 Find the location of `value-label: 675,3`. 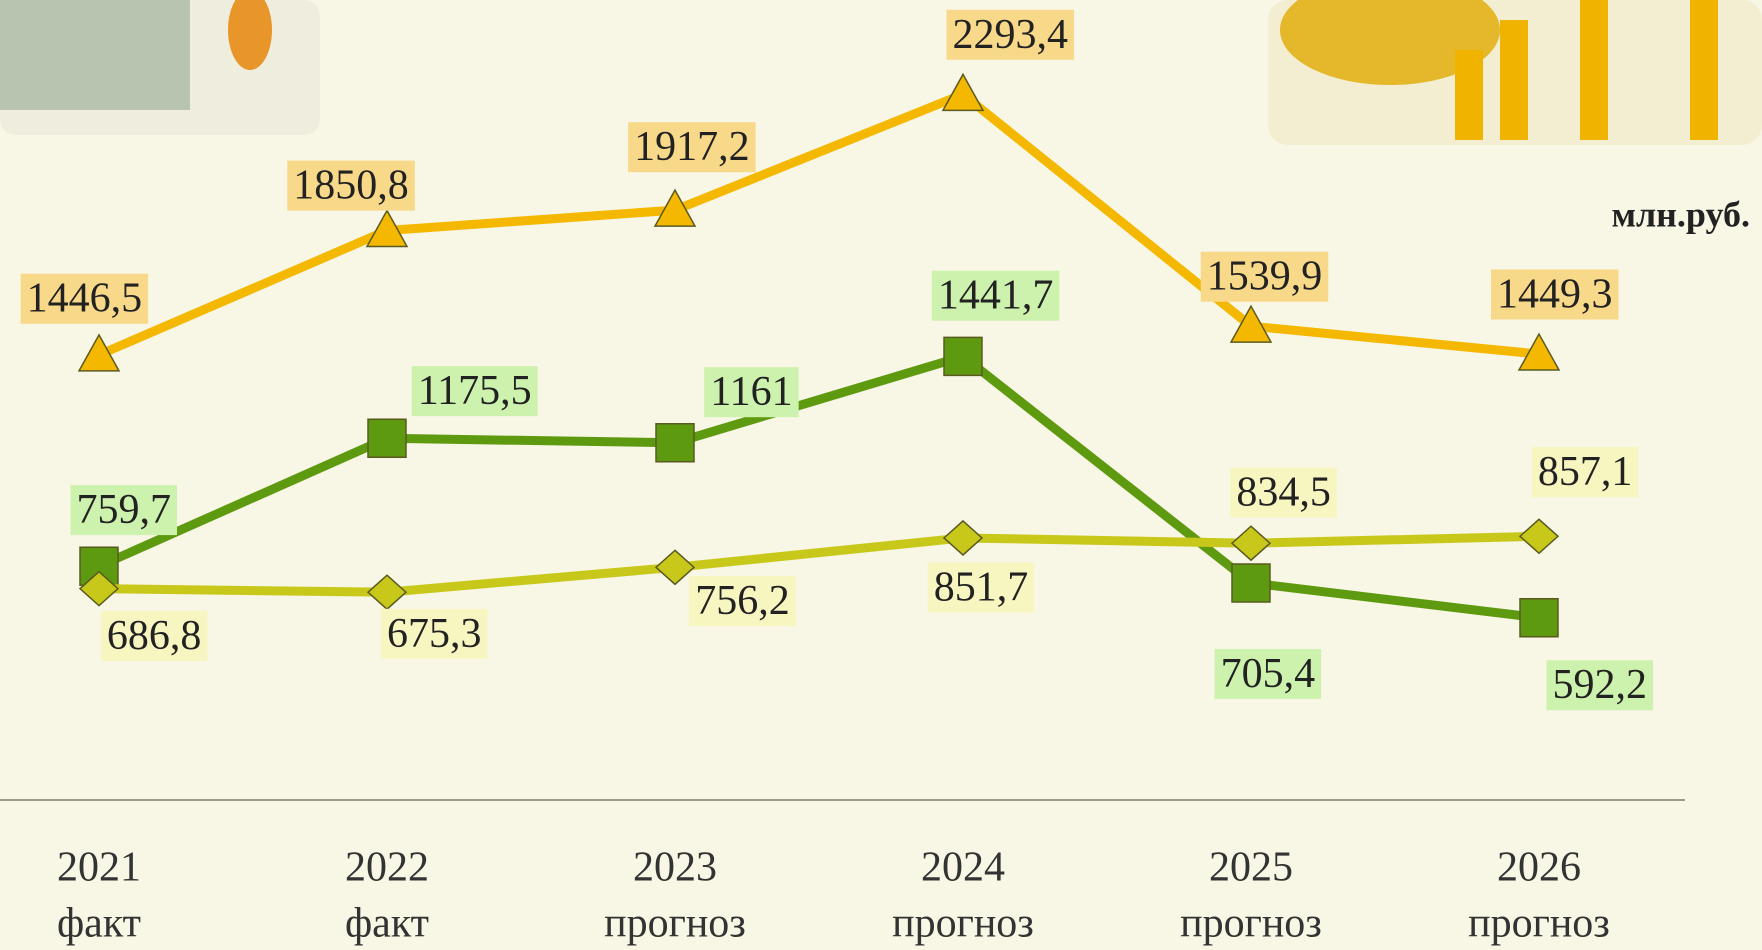

value-label: 675,3 is located at coordinates (434, 634).